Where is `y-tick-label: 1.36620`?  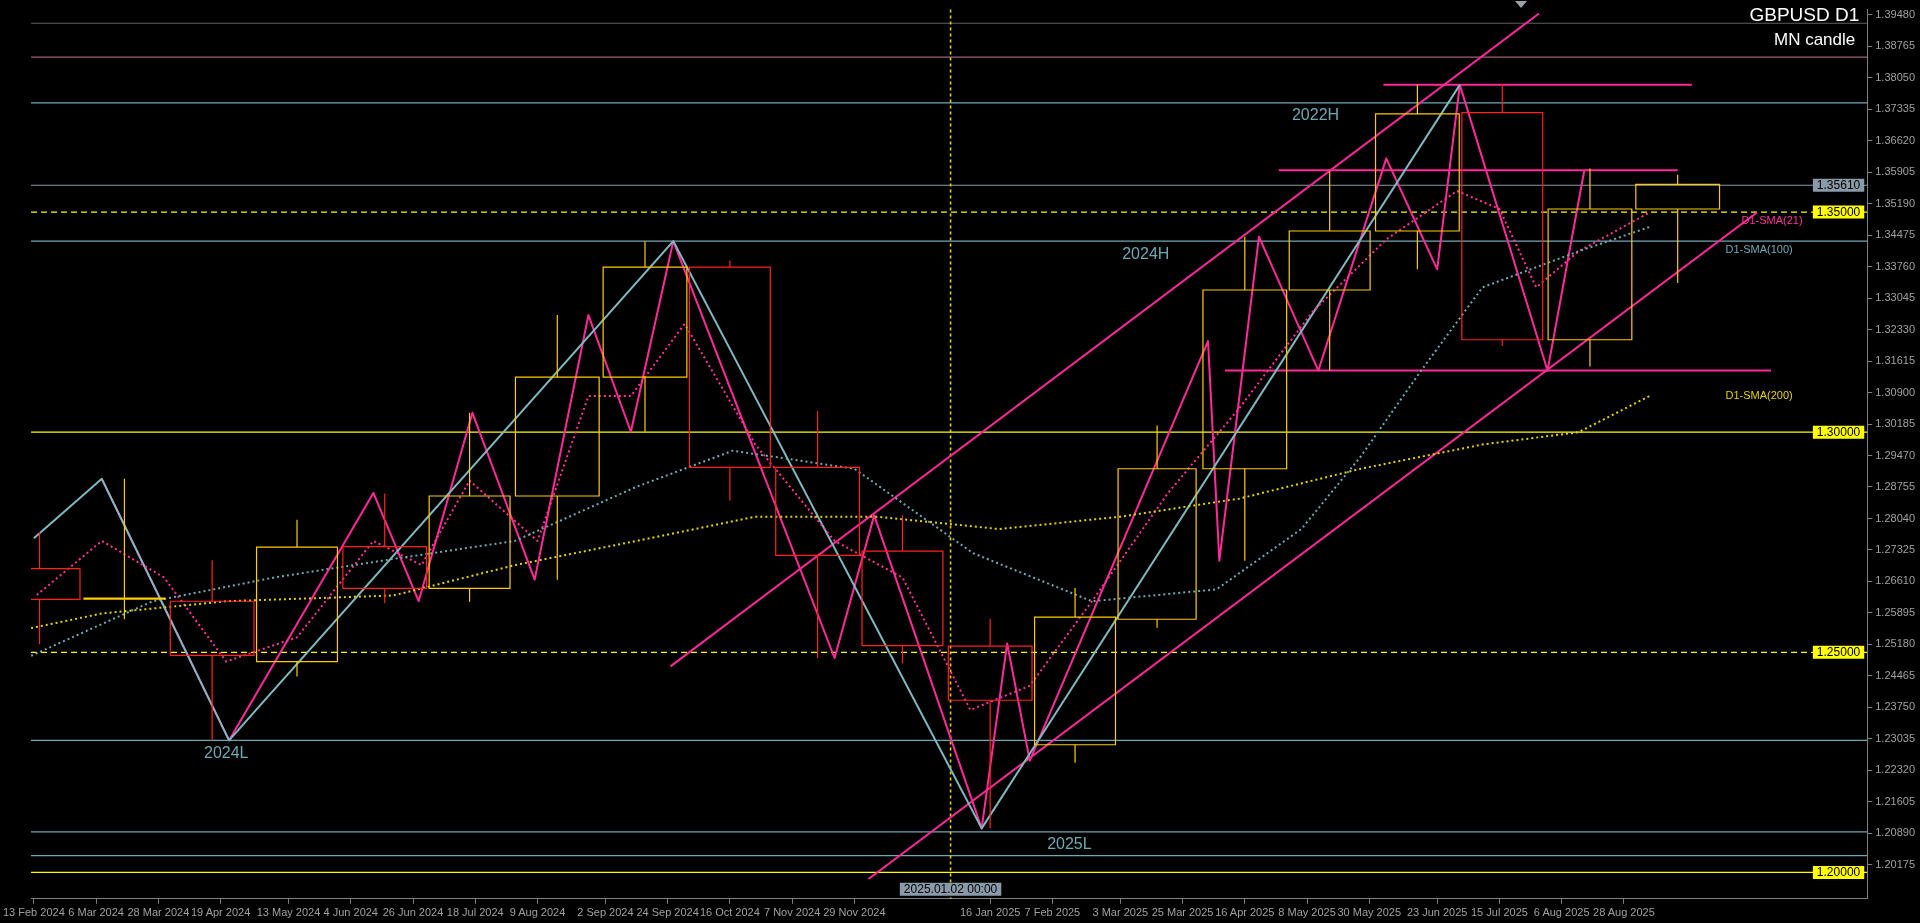
y-tick-label: 1.36620 is located at coordinates (1895, 139).